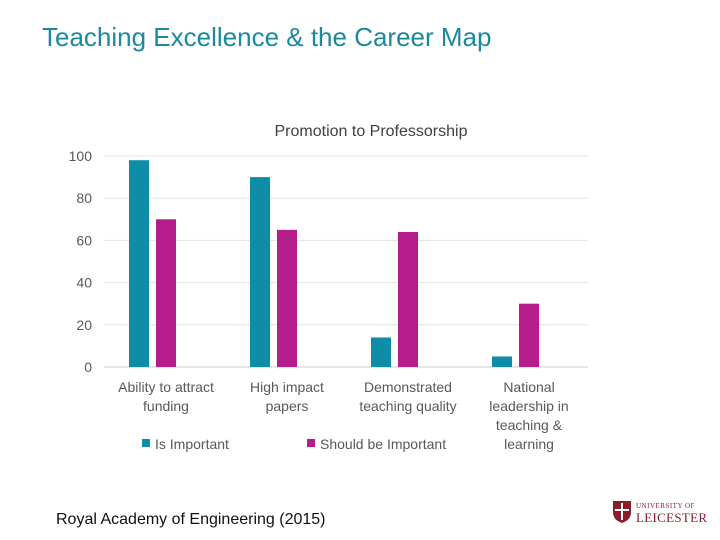 The height and width of the screenshot is (540, 720). Describe the element at coordinates (267, 37) in the screenshot. I see `slide-title: Teaching Excellence & the Career Map` at that location.